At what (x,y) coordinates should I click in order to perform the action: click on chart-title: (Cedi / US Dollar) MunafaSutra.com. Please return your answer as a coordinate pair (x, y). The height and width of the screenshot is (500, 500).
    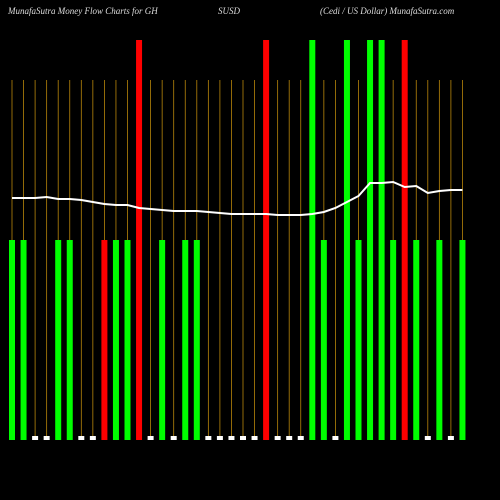
    Looking at the image, I should click on (387, 11).